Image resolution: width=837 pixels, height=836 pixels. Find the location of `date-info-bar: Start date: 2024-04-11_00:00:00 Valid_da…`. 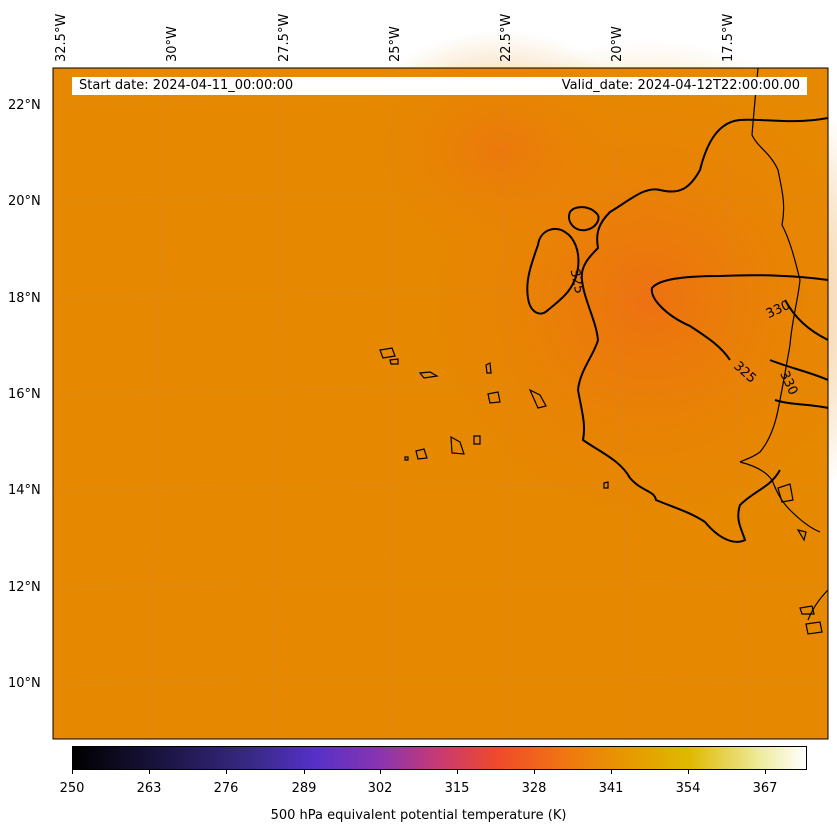

date-info-bar: Start date: 2024-04-11_00:00:00 Valid_da… is located at coordinates (439, 86).